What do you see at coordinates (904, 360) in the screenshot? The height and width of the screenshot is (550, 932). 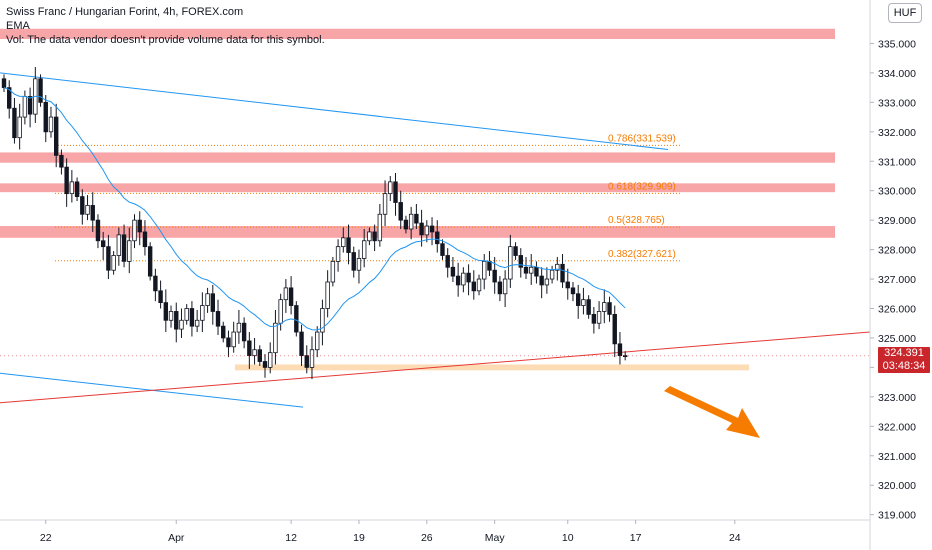 I see `last-price-label: 324.391 03:48:34` at bounding box center [904, 360].